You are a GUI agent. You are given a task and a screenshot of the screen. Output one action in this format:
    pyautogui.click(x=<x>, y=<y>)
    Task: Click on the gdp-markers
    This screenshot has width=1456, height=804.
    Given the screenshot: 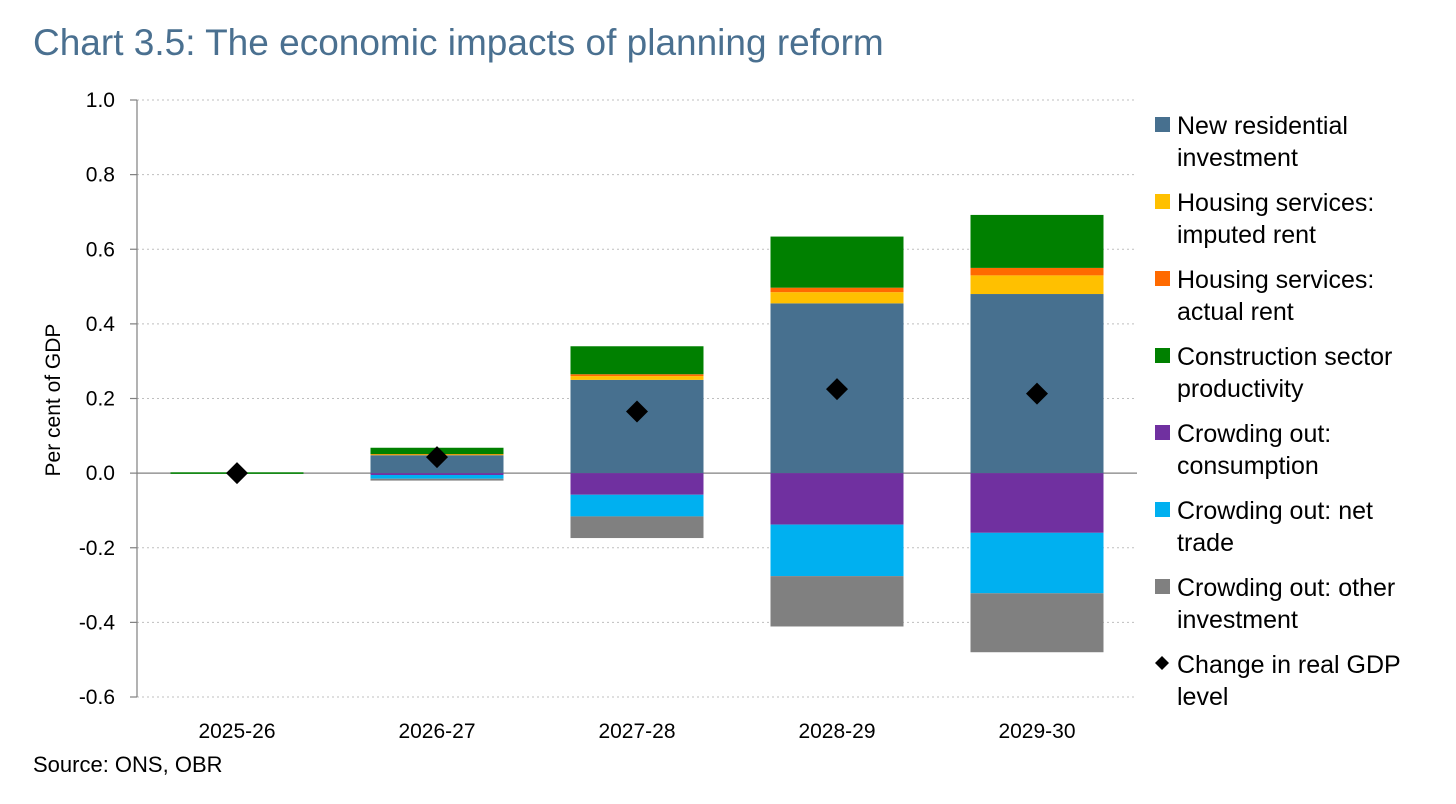 What is the action you would take?
    pyautogui.click(x=637, y=431)
    